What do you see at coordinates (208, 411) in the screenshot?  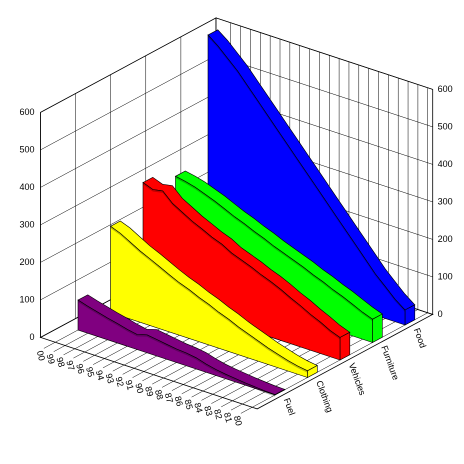 I see `x-tick-label: 83` at bounding box center [208, 411].